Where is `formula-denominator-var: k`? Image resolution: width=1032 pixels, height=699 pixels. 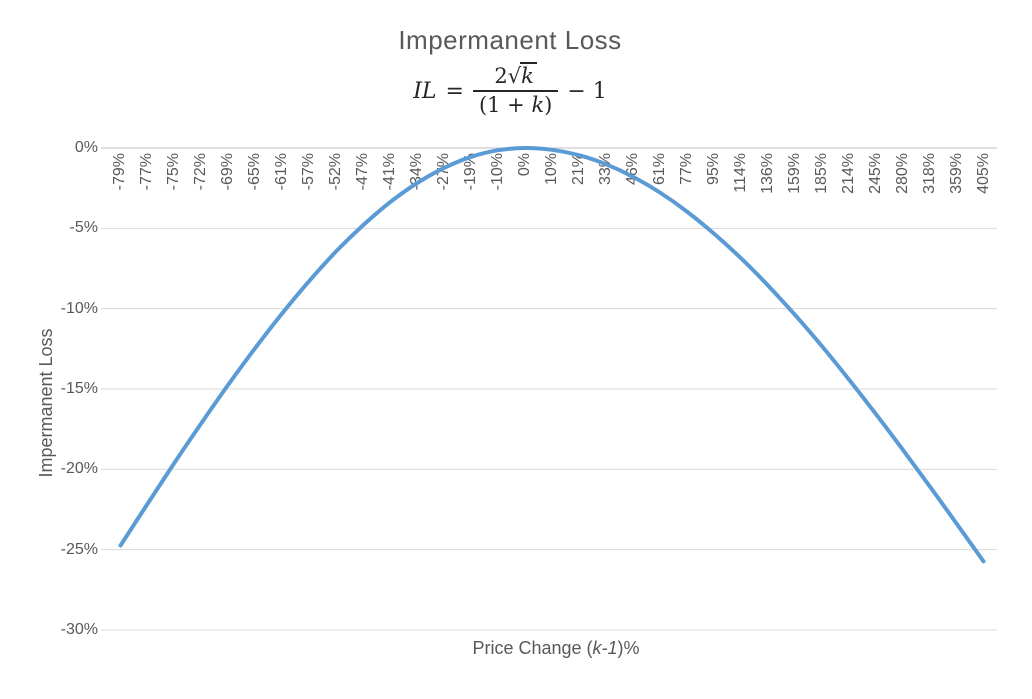
formula-denominator-var: k is located at coordinates (538, 105).